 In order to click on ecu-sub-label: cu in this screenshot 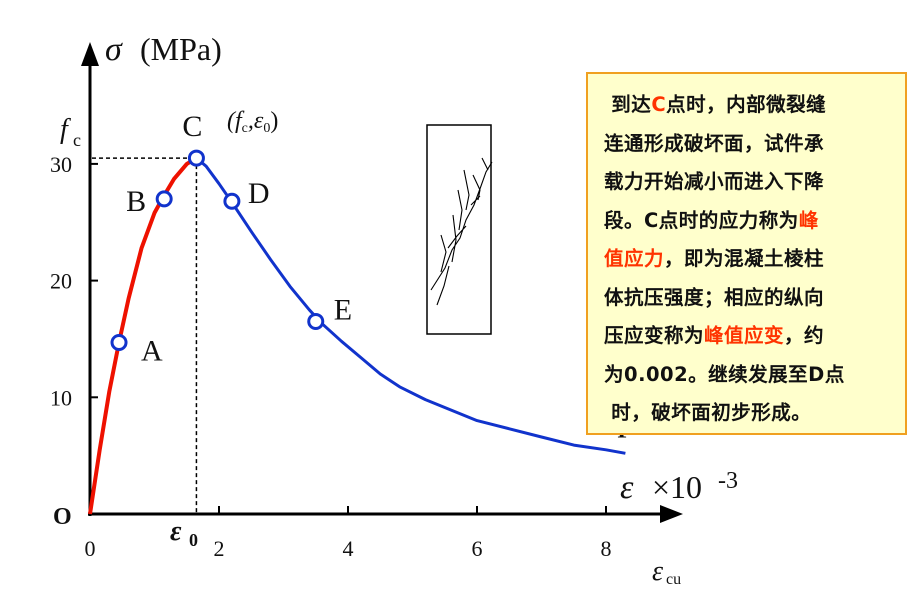, I will do `click(673, 579)`.